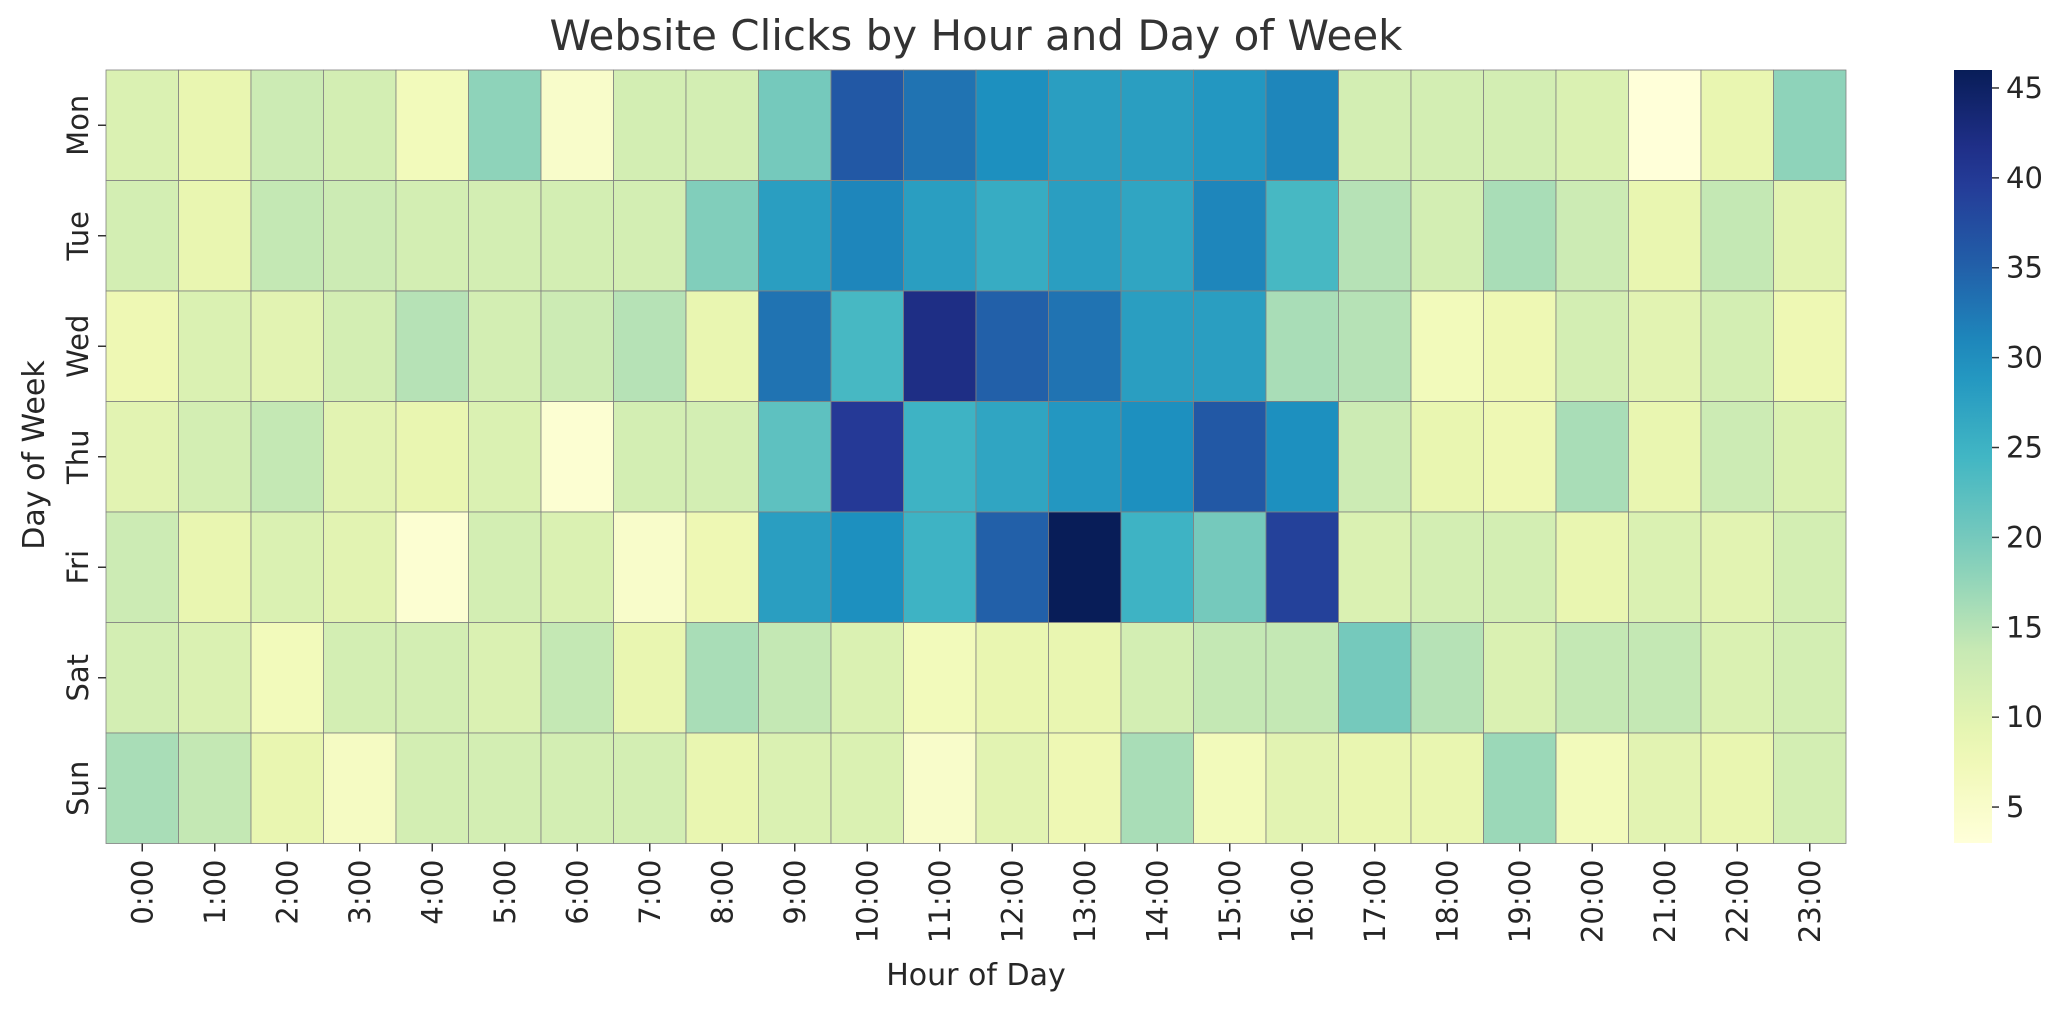 Image resolution: width=2062 pixels, height=1011 pixels. What do you see at coordinates (976, 975) in the screenshot?
I see `x-axis-label: Hour of Day` at bounding box center [976, 975].